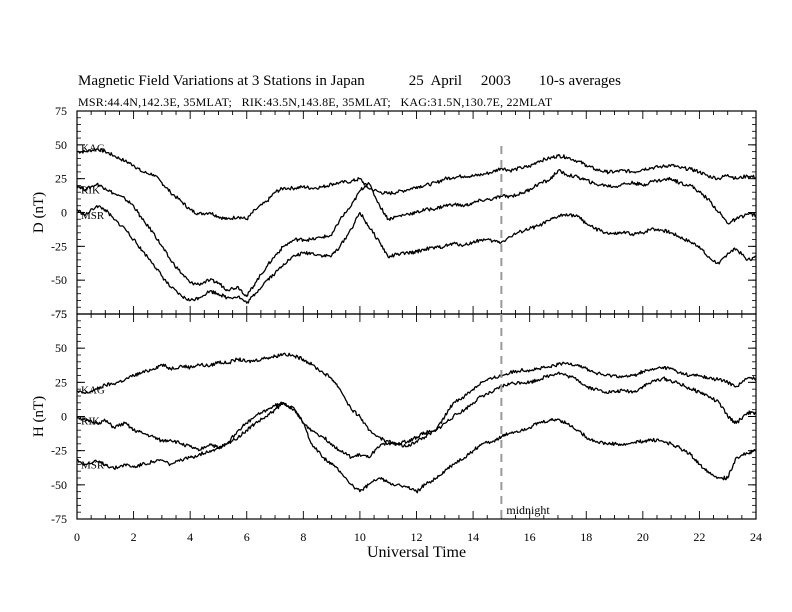 The width and height of the screenshot is (792, 612). I want to click on top-series-label-kag: KAG, so click(93, 149).